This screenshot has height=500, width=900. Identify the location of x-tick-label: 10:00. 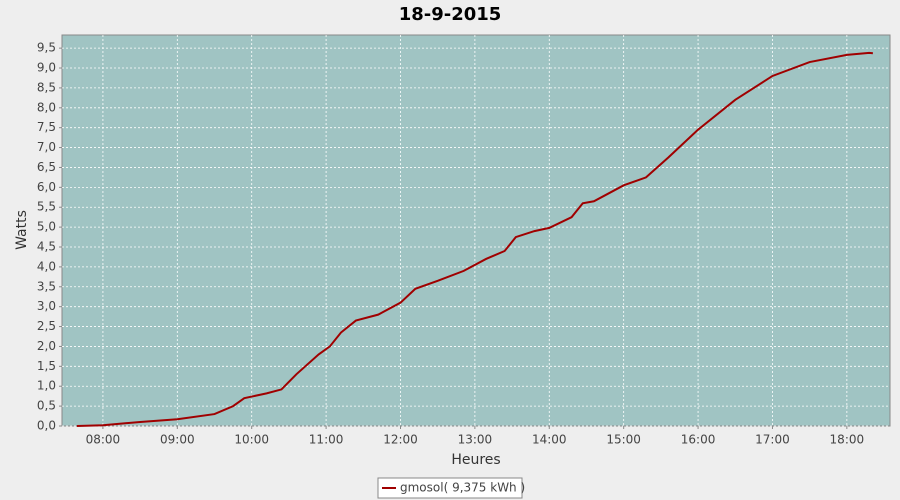
(251, 440).